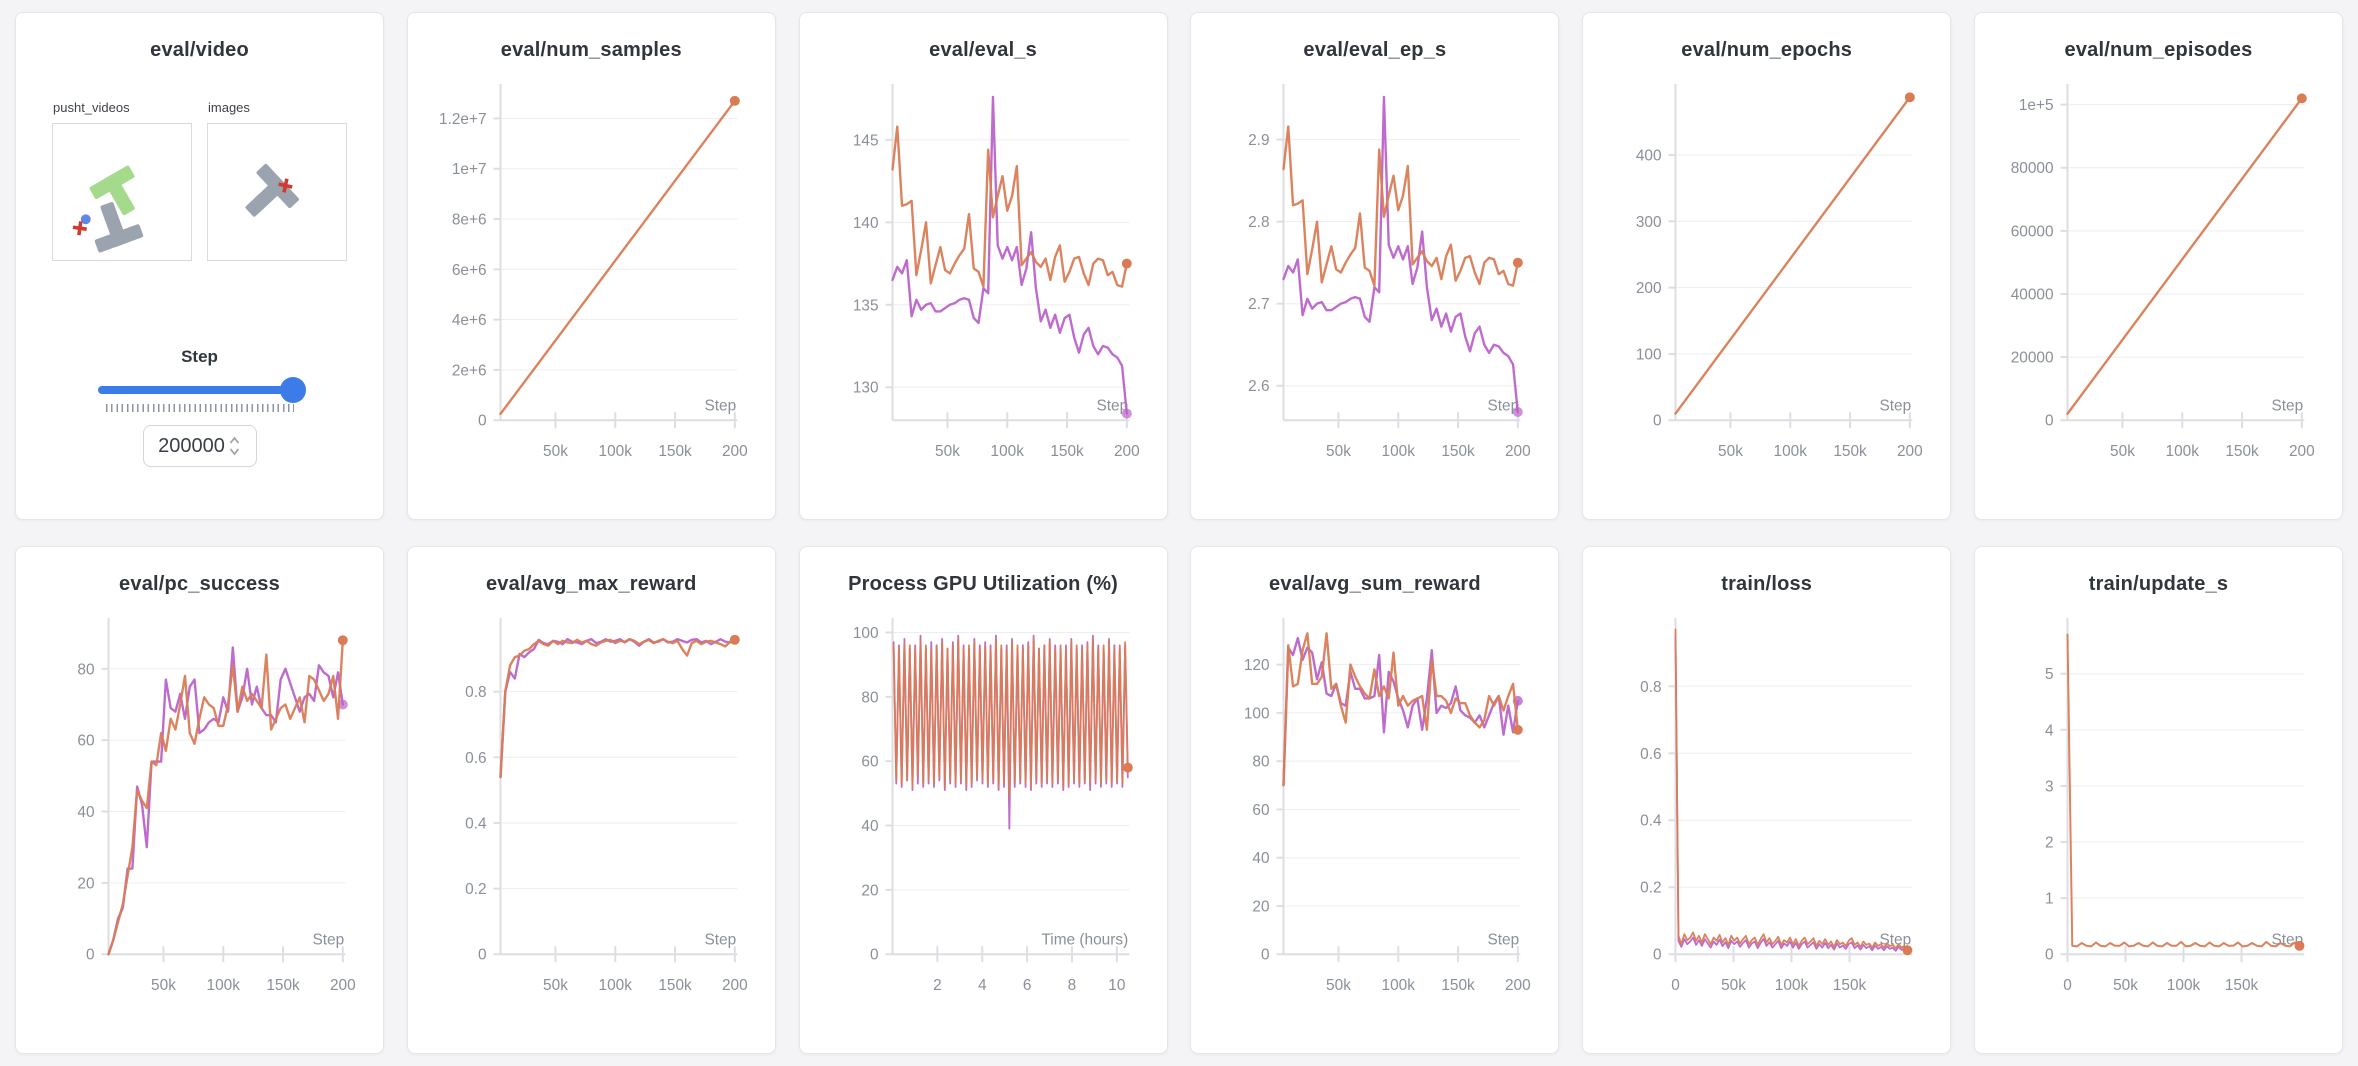 The width and height of the screenshot is (2358, 1066). What do you see at coordinates (292, 390) in the screenshot?
I see `slider-thumb` at bounding box center [292, 390].